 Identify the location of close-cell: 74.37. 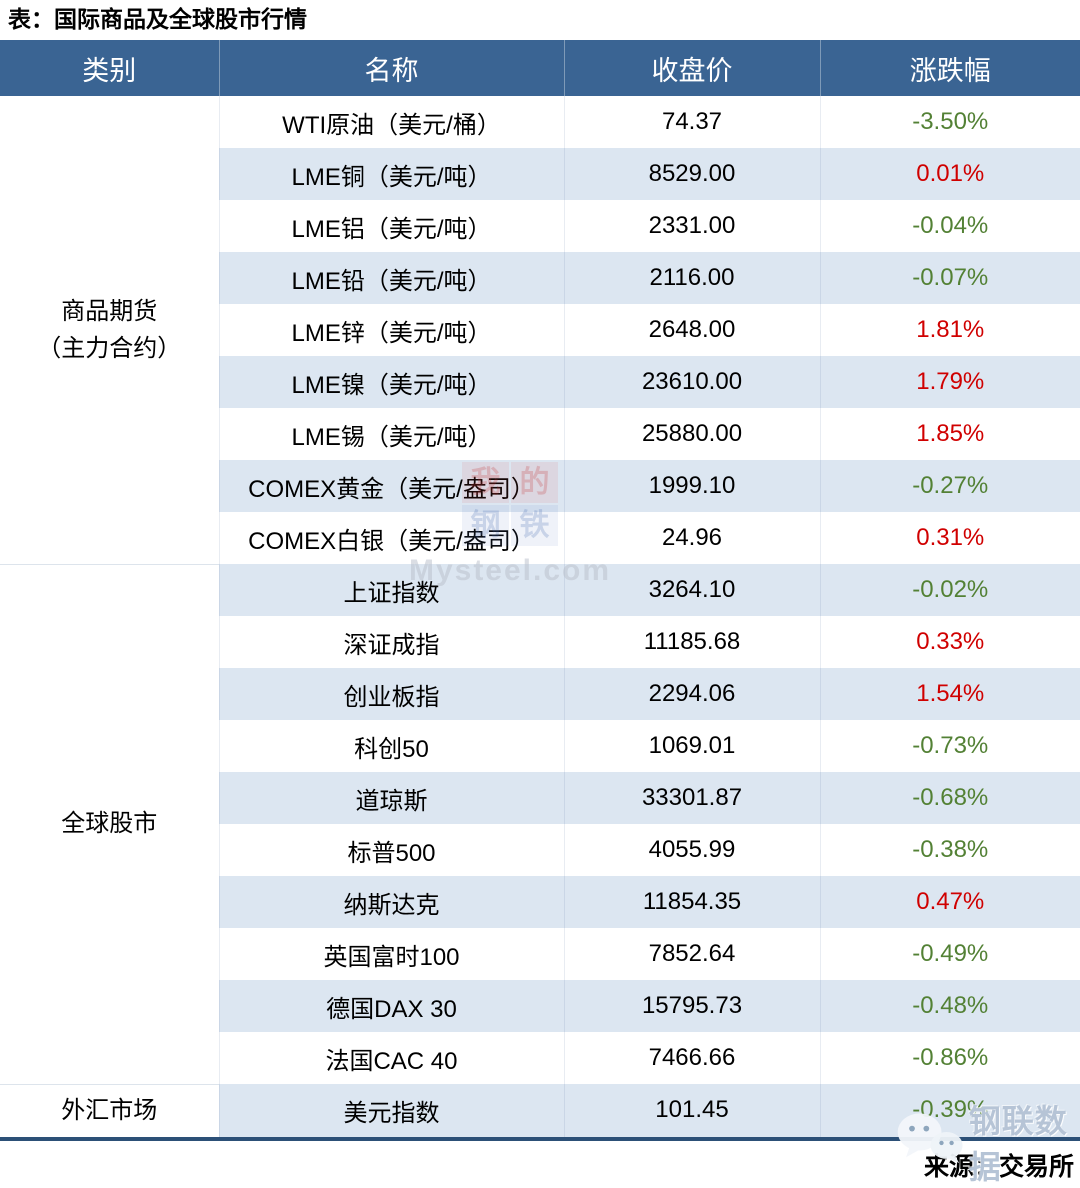
(692, 122).